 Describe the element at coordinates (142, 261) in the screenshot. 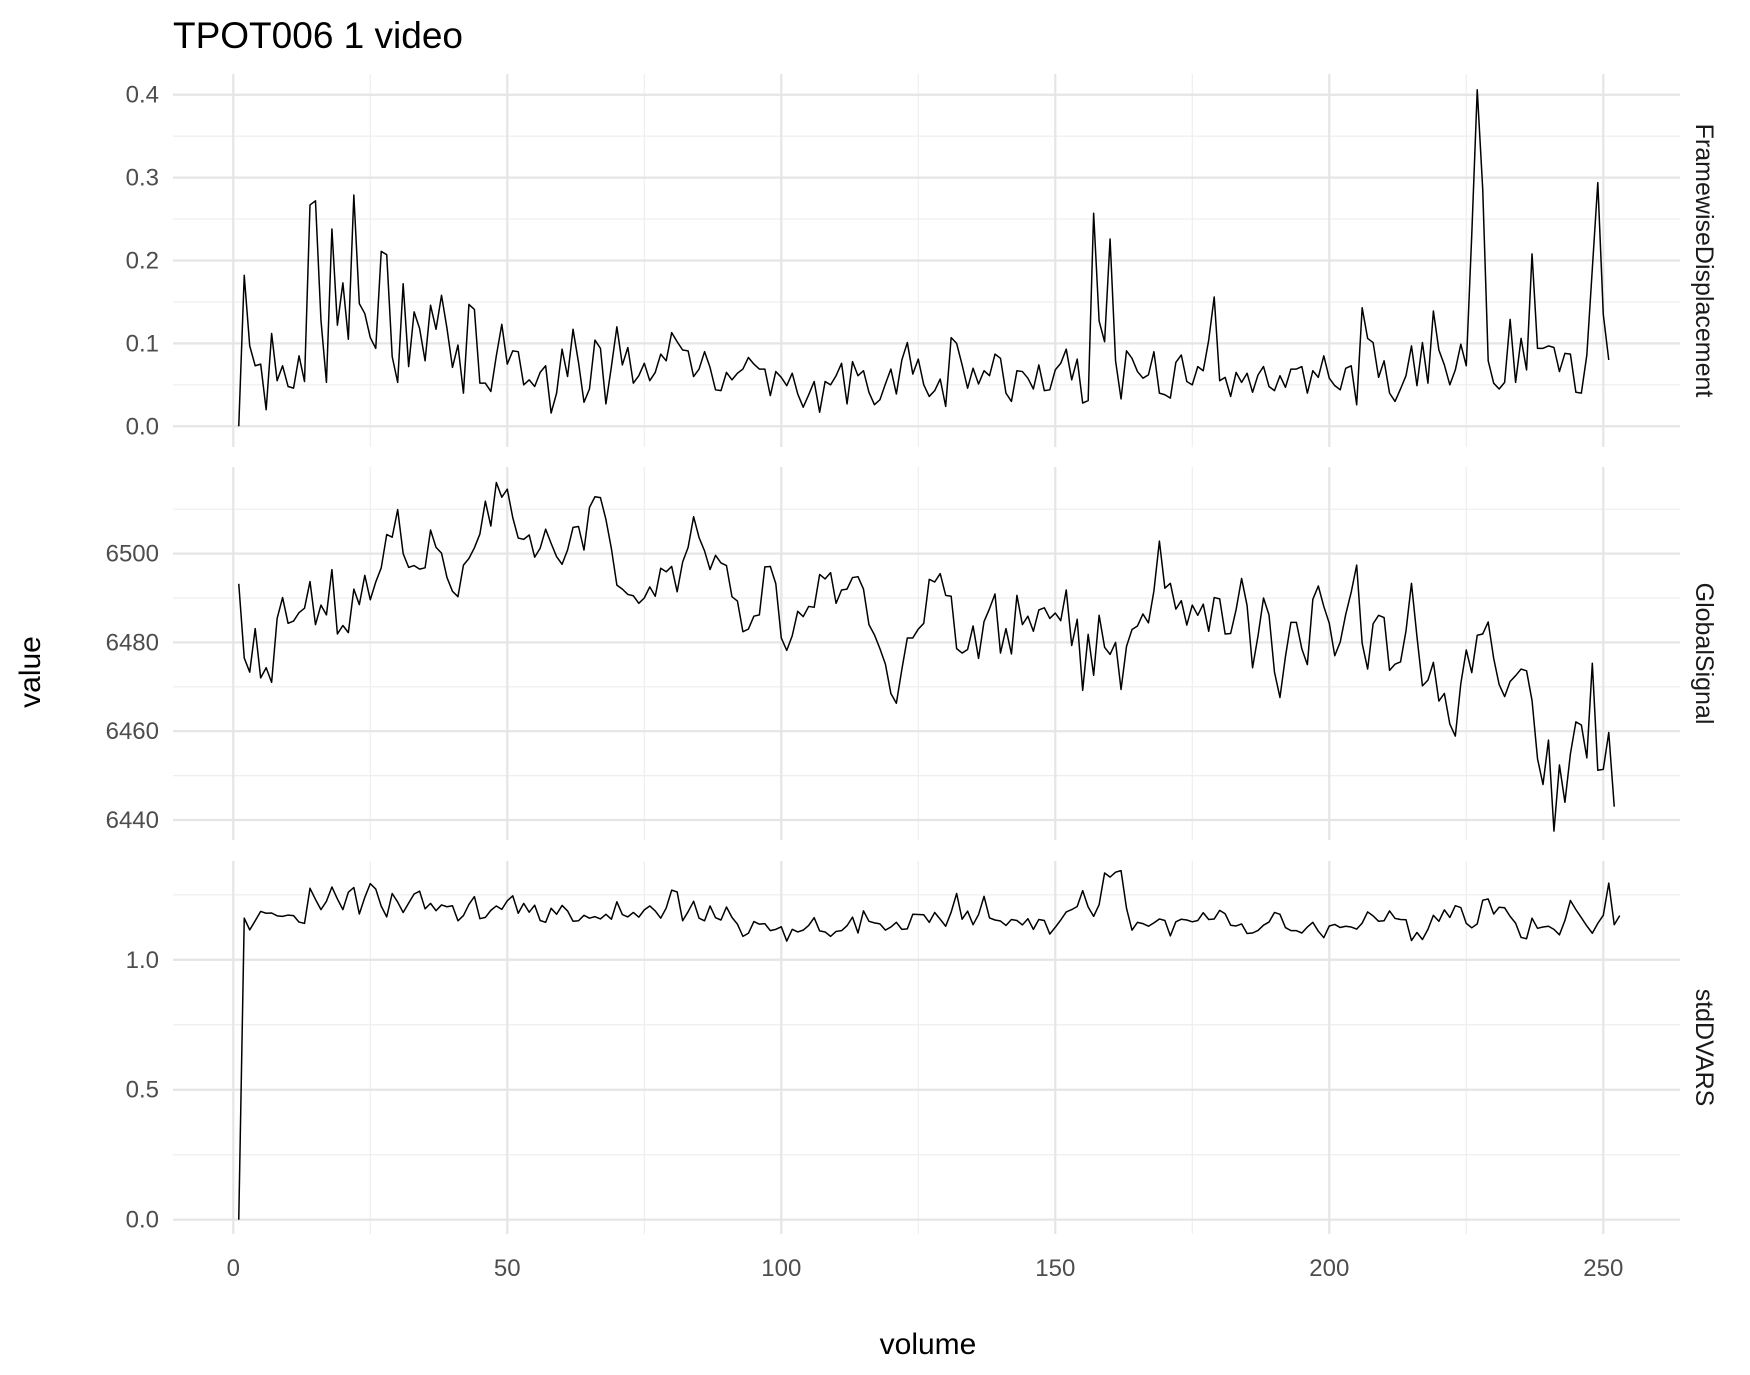

I see `y-tick-label: 0.2` at that location.